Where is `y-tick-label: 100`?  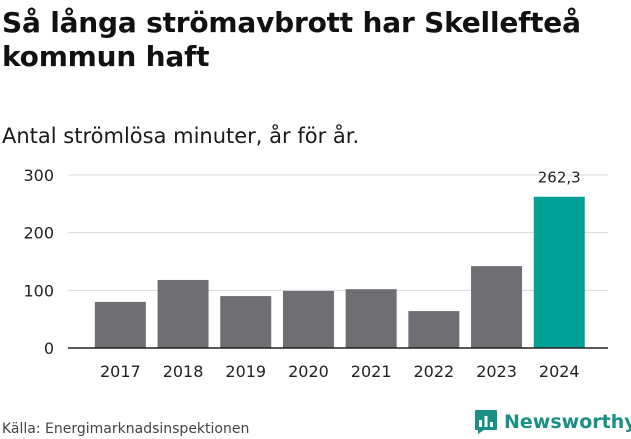 y-tick-label: 100 is located at coordinates (38, 290).